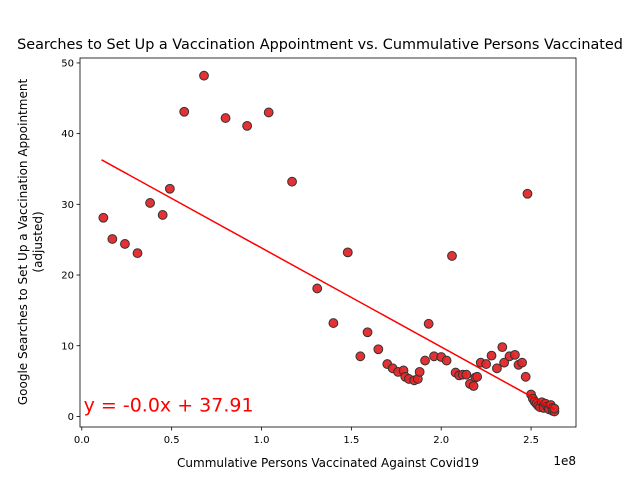 The image size is (640, 480). I want to click on y-tick-label: 10, so click(67, 346).